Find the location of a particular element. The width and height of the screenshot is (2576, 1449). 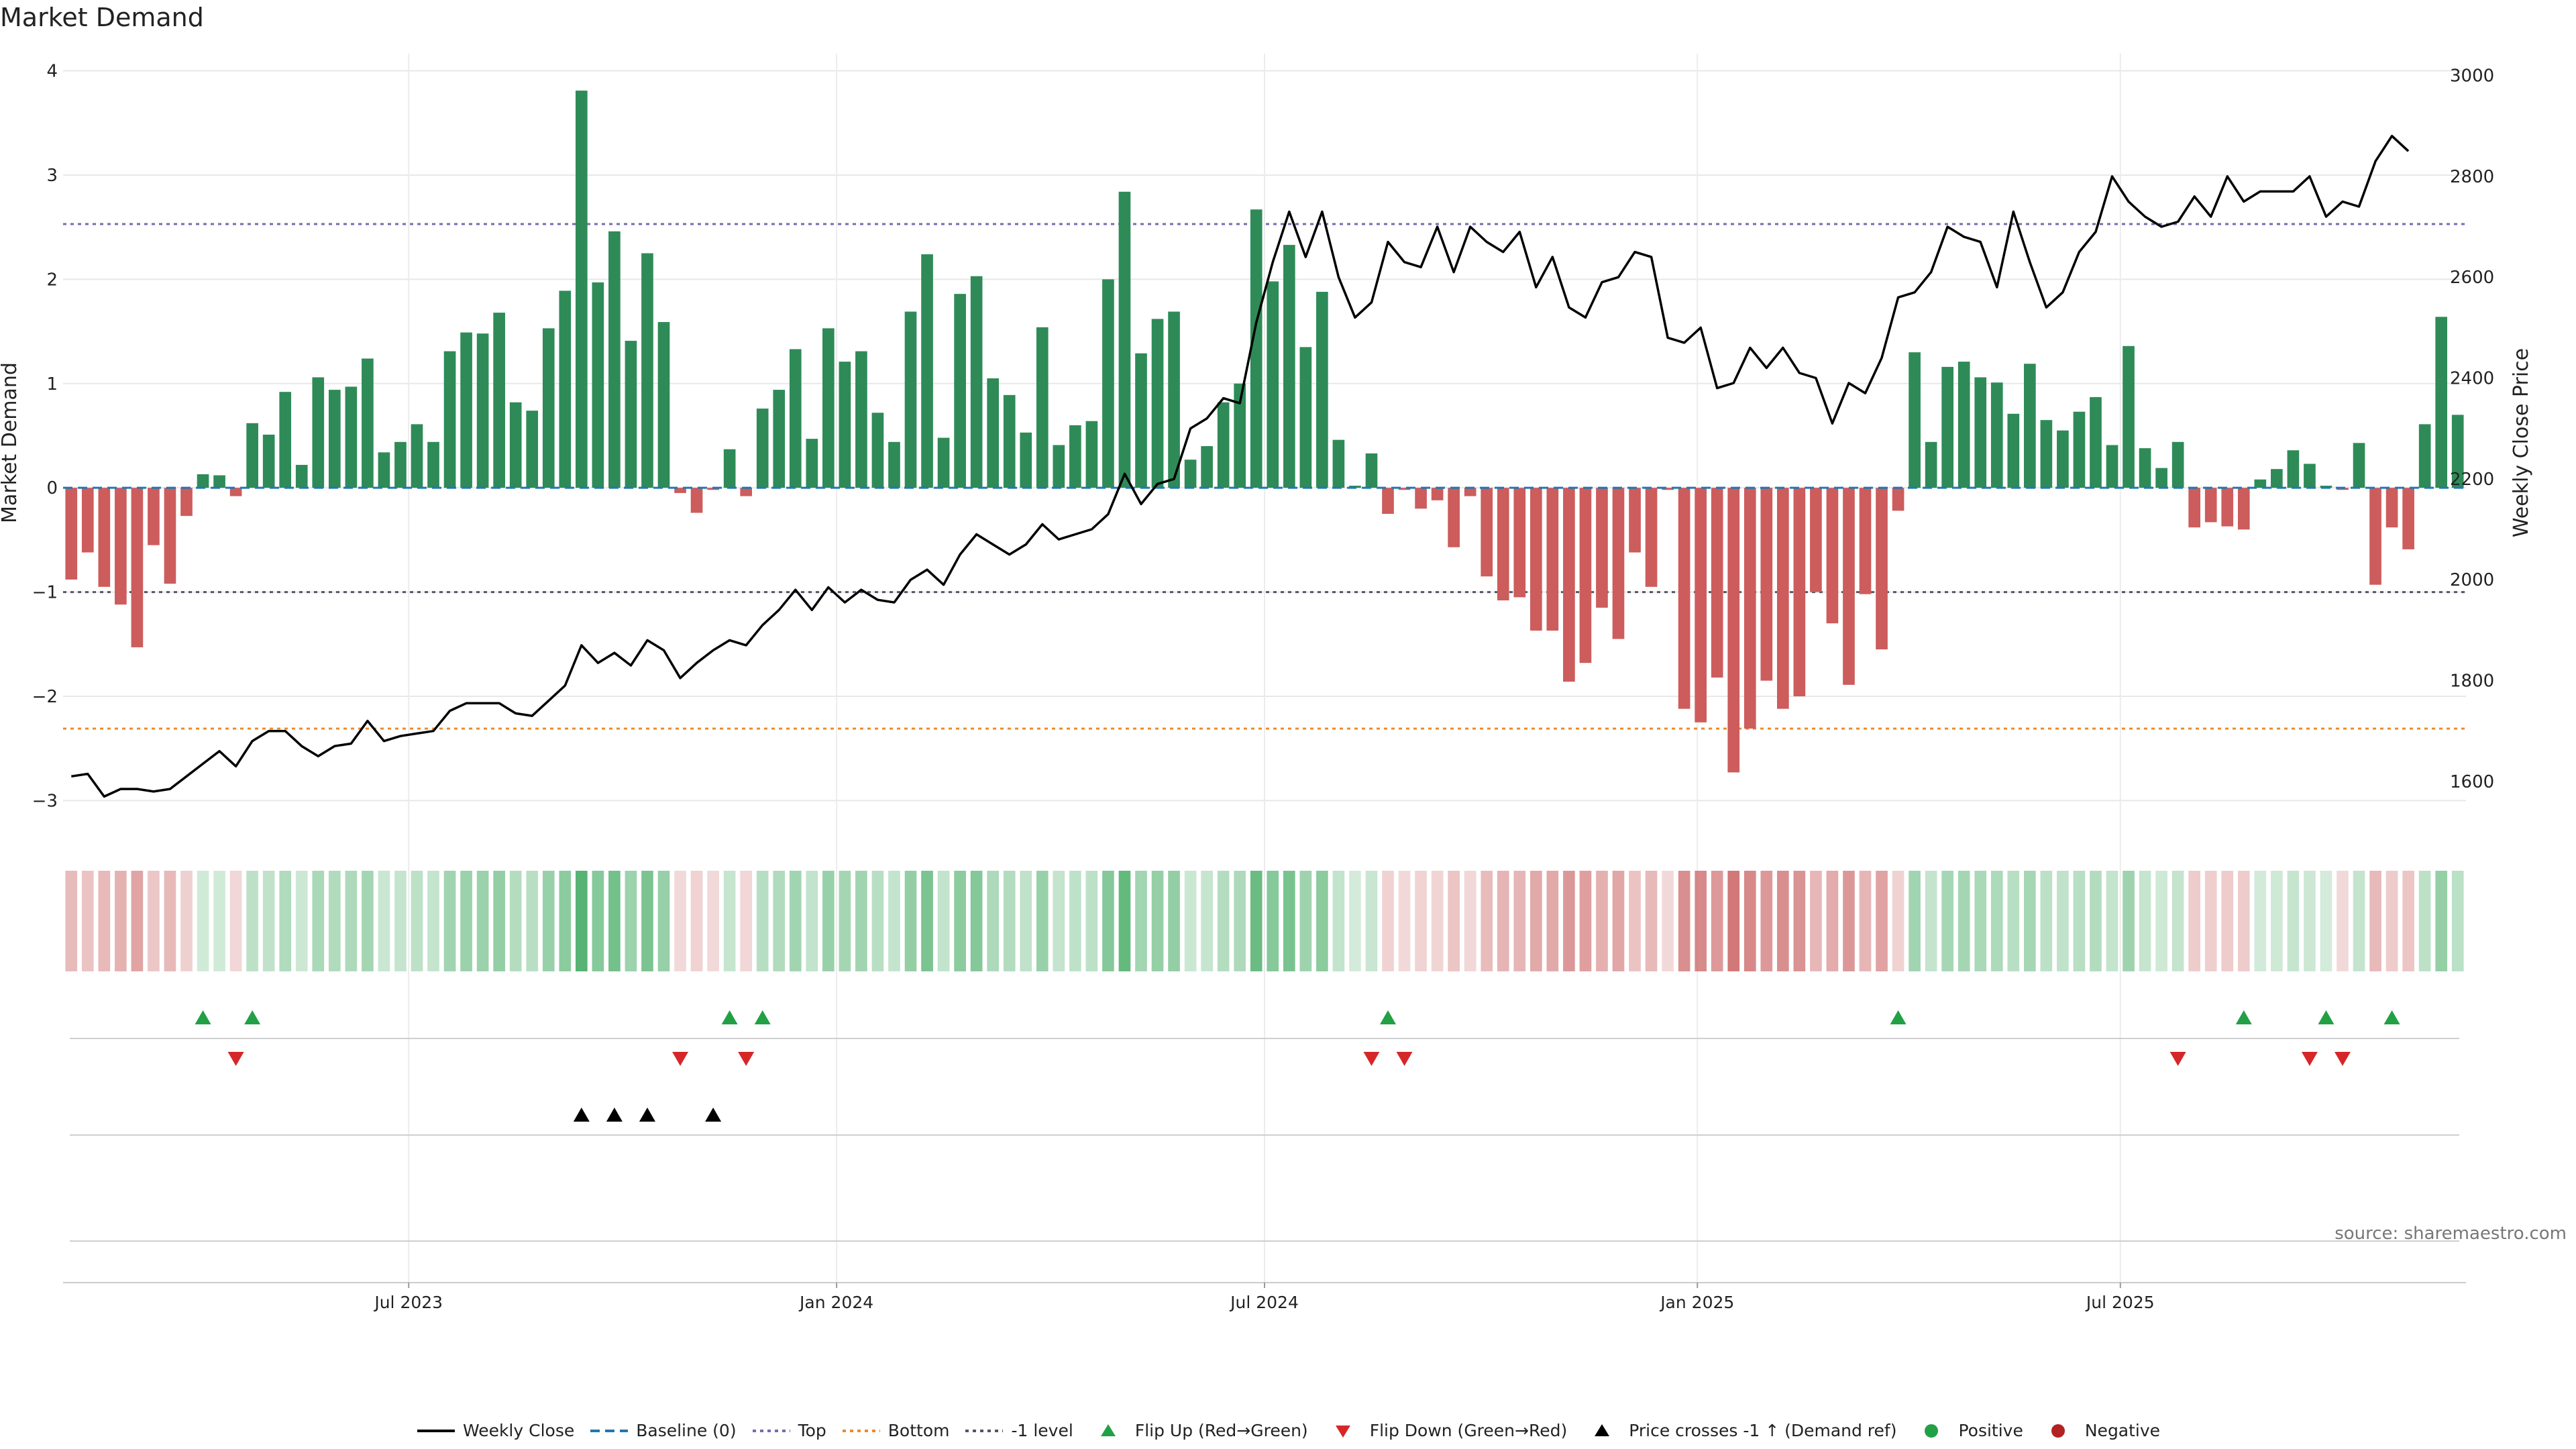

legend-item: Bottom is located at coordinates (895, 1430).